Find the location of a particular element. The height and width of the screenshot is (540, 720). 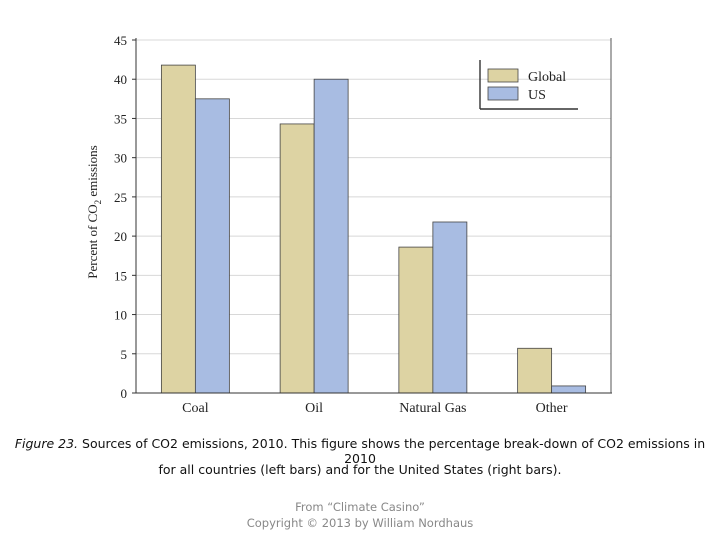

bar-global-other is located at coordinates (535, 370).